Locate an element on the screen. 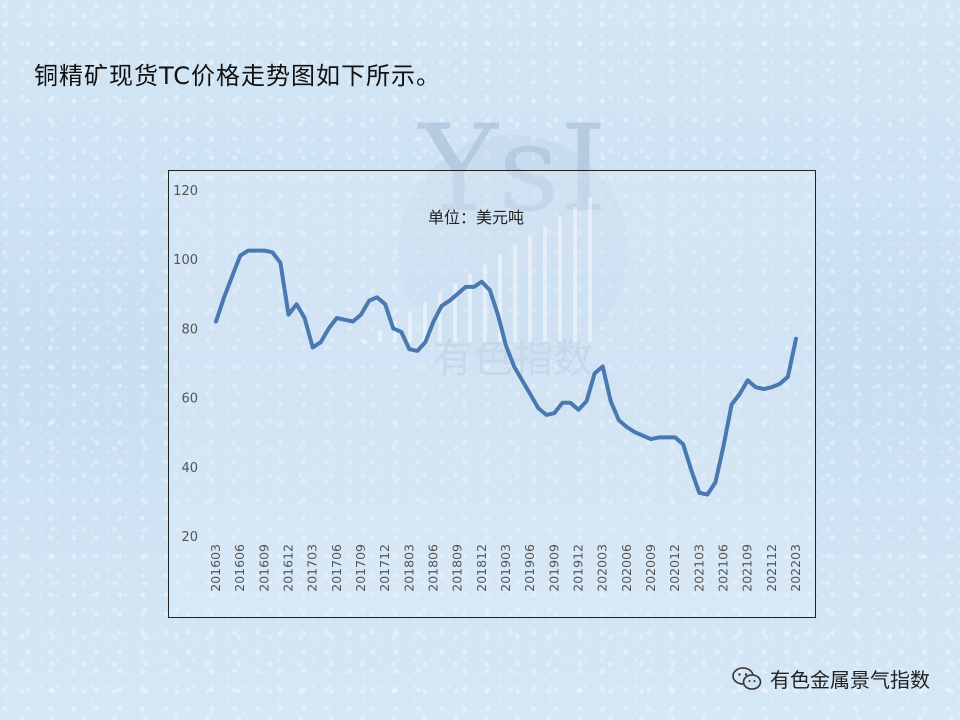  x-tick-label: 202003 is located at coordinates (602, 568).